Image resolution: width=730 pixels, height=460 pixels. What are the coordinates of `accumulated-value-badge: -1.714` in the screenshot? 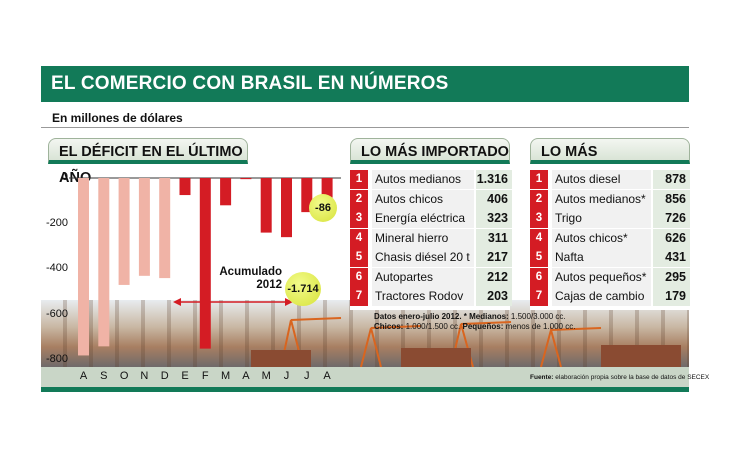 It's located at (303, 289).